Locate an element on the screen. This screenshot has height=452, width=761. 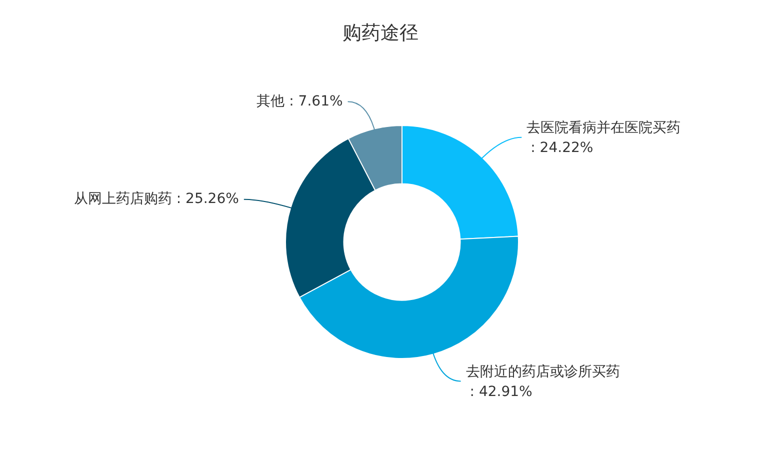
slice-label: 从网上药店购药 : 25.26% is located at coordinates (156, 199).